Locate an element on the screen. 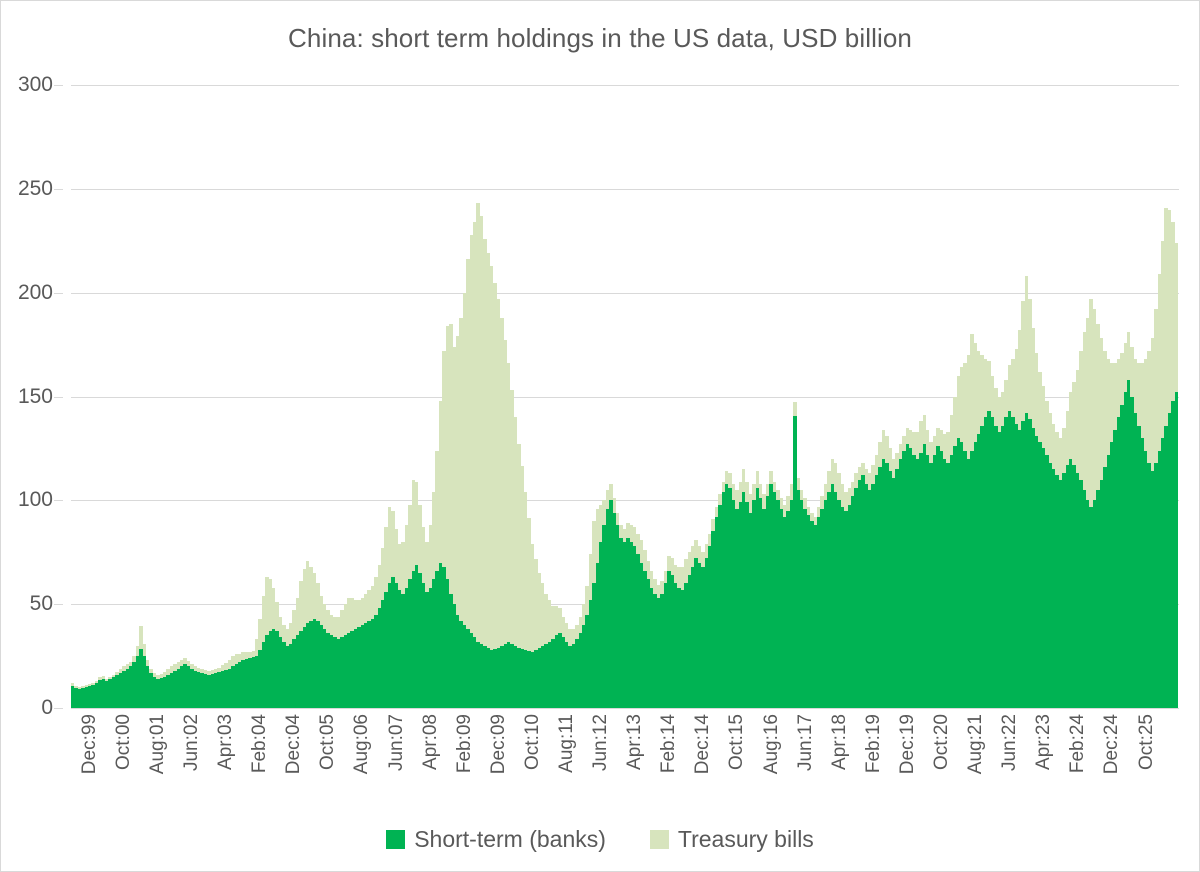 This screenshot has height=872, width=1200. legend-item: Short-term (banks) is located at coordinates (496, 839).